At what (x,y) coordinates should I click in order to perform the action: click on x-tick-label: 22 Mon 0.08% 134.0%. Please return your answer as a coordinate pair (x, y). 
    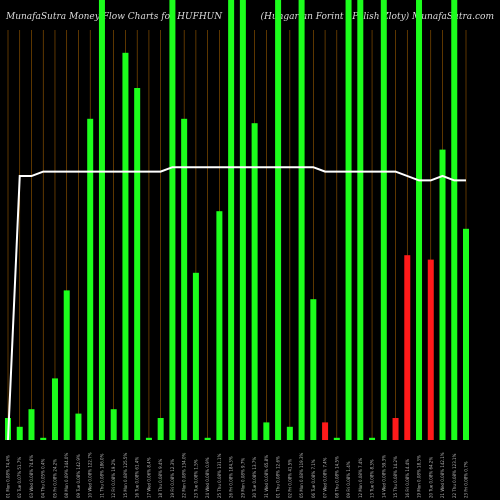
    Looking at the image, I should click on (184, 475).